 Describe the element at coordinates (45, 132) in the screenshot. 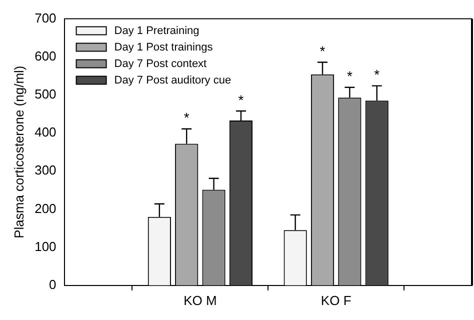

I see `y-tick-label: 400` at that location.